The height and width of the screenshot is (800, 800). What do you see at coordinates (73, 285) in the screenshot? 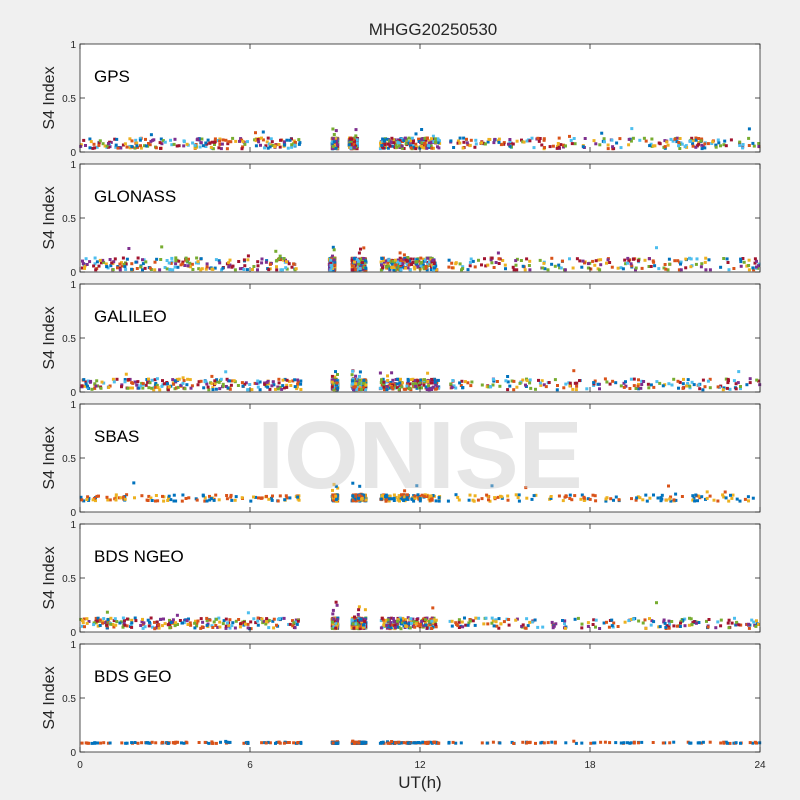
I see `y-tick-label: 1` at bounding box center [73, 285].